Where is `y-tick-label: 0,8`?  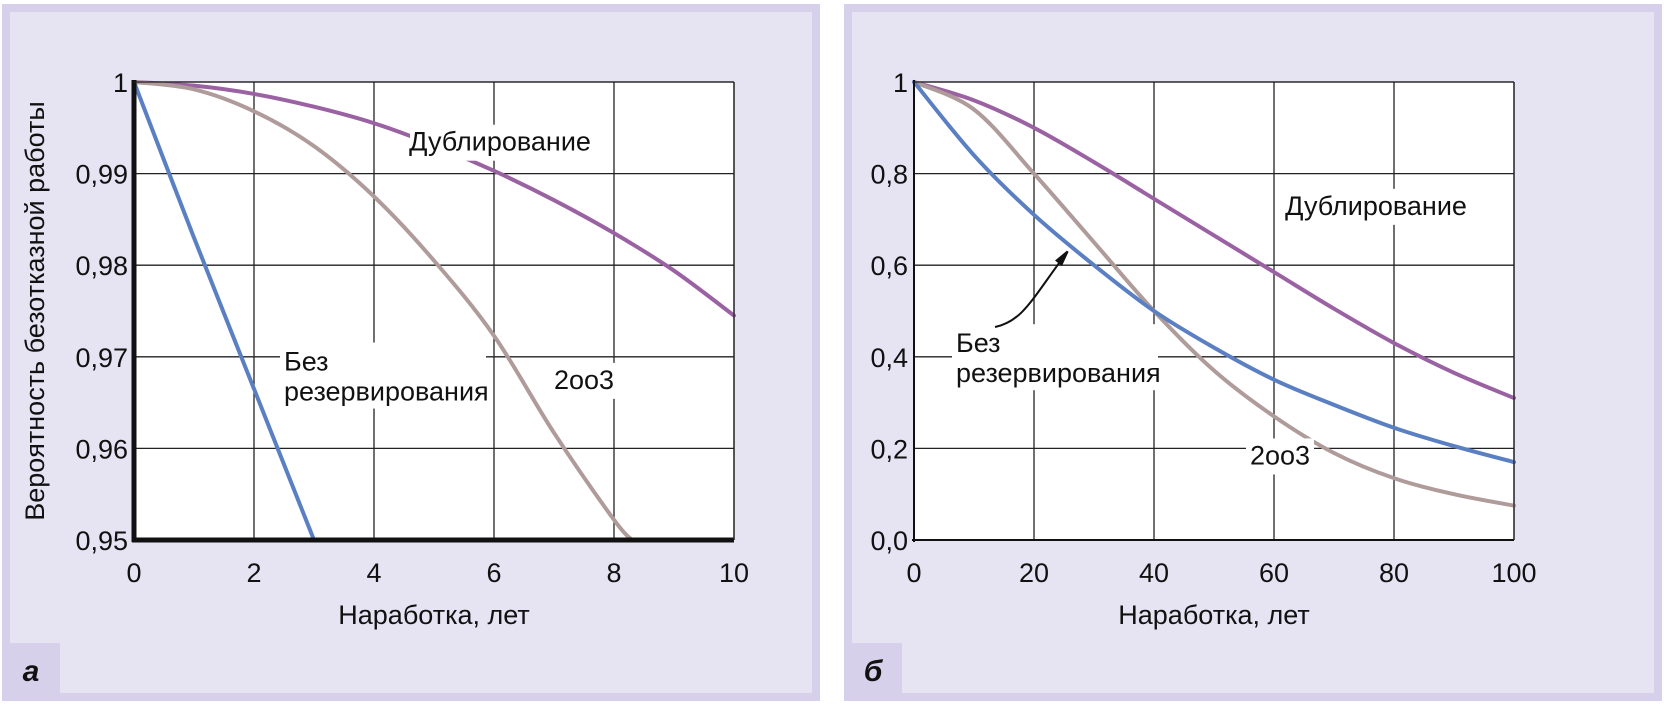 y-tick-label: 0,8 is located at coordinates (889, 175).